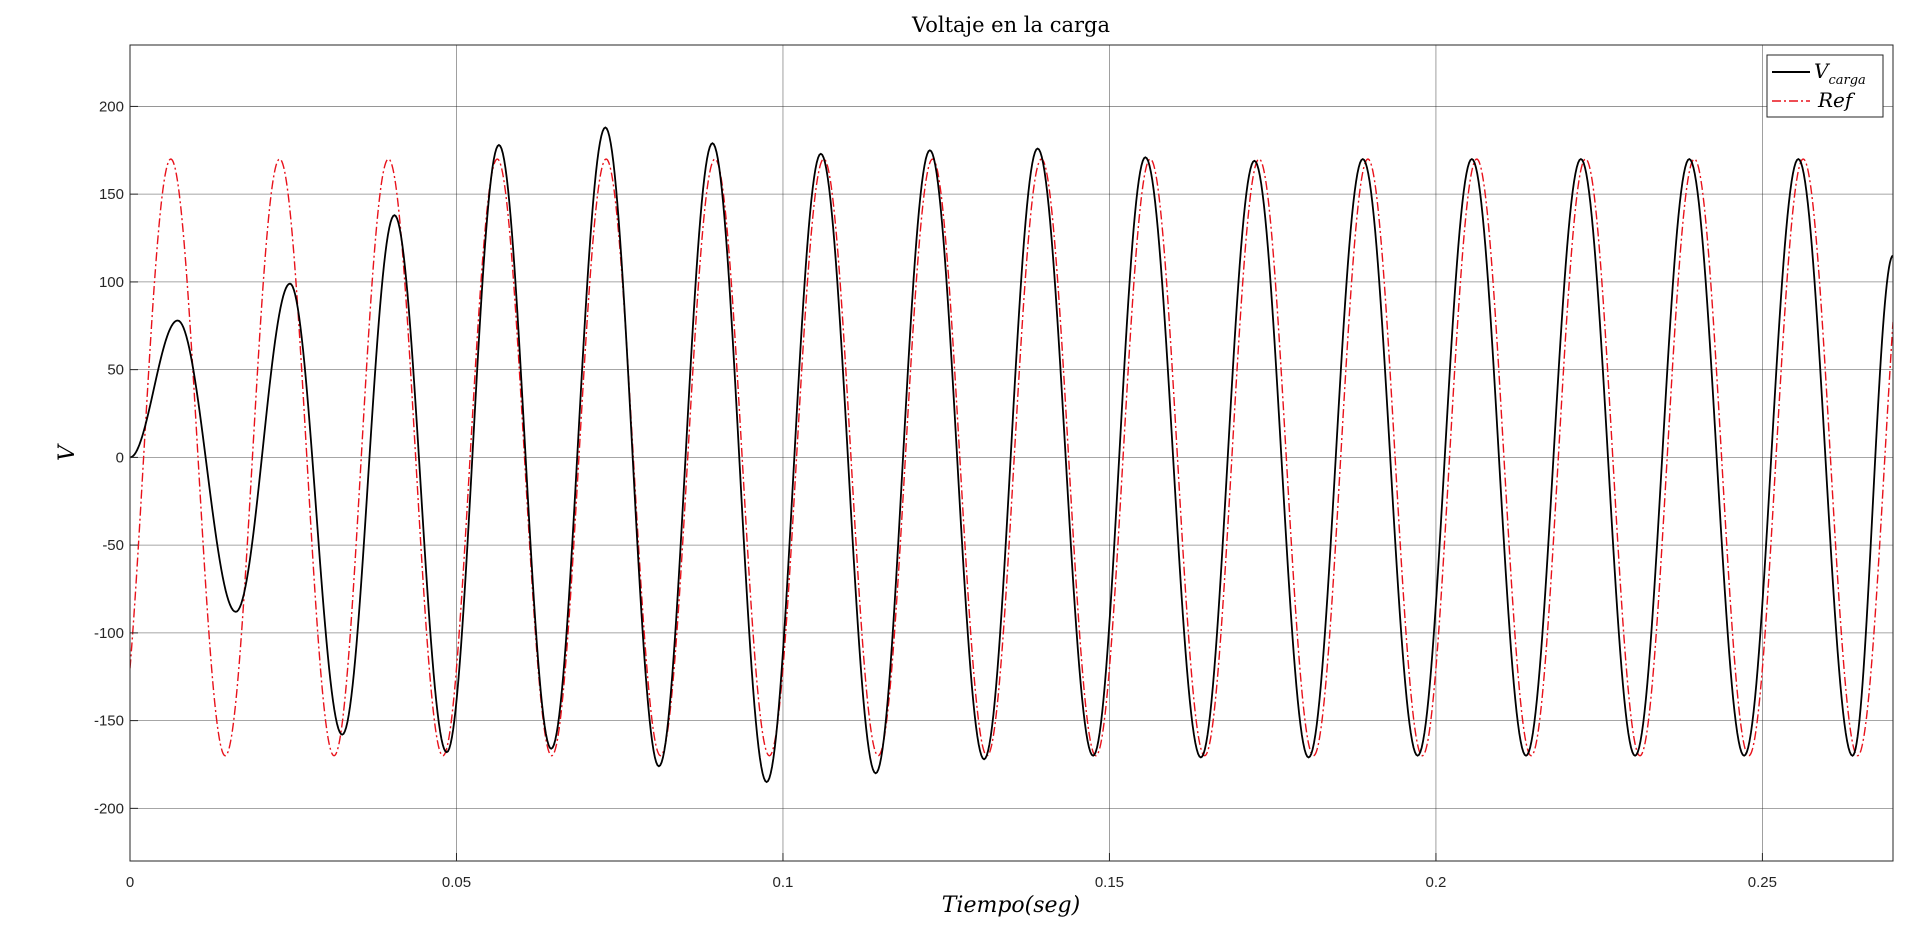 The width and height of the screenshot is (1920, 941). What do you see at coordinates (1762, 882) in the screenshot?
I see `x-tick-label: 0.25` at bounding box center [1762, 882].